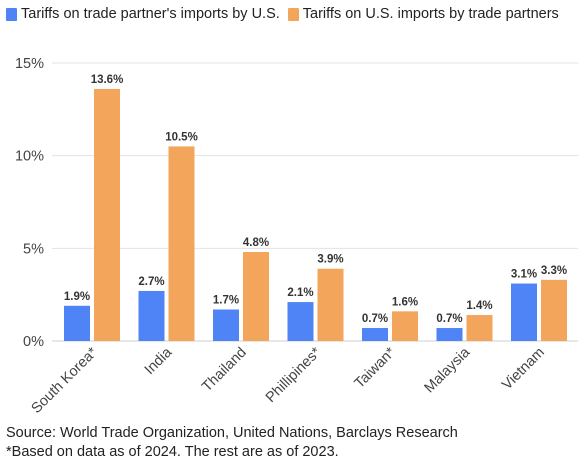  I want to click on y-tick-label: 5%, so click(33, 249).